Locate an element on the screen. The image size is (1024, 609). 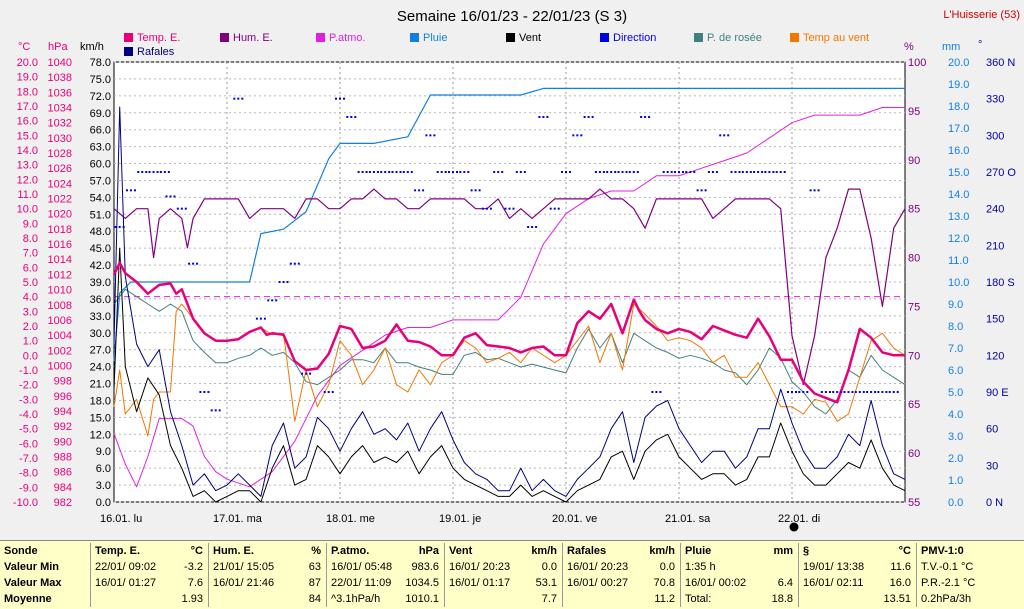
x-tick-label: 20.01. ve is located at coordinates (574, 519).